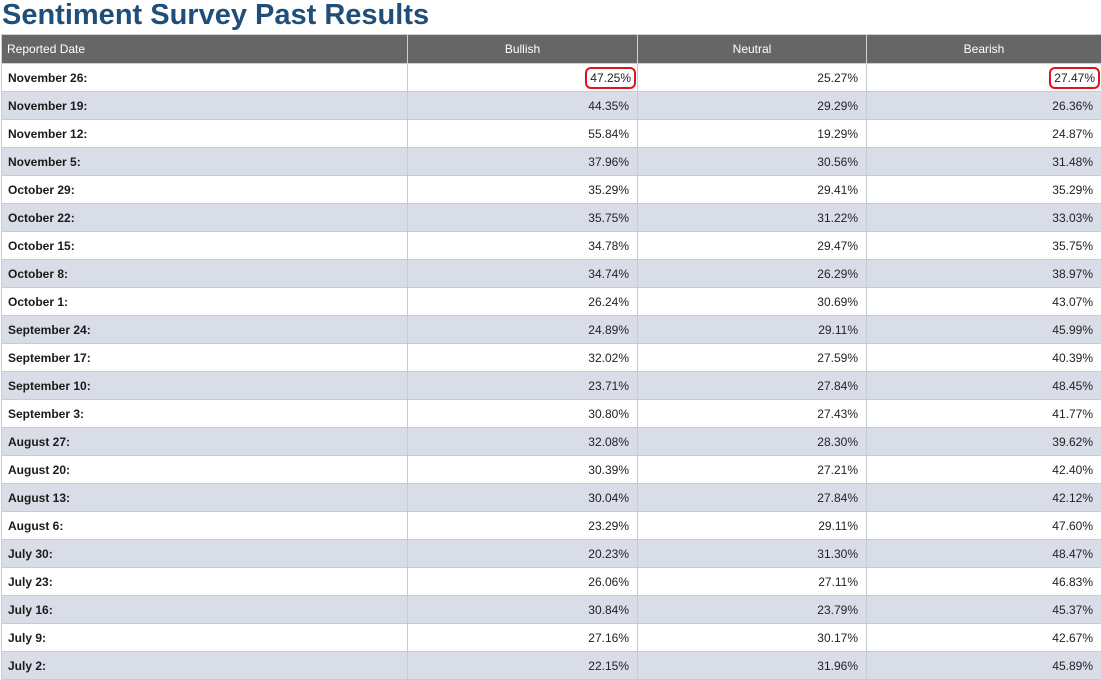 This screenshot has height=680, width=1101. Describe the element at coordinates (523, 666) in the screenshot. I see `bullish-cell: 22.15%` at that location.